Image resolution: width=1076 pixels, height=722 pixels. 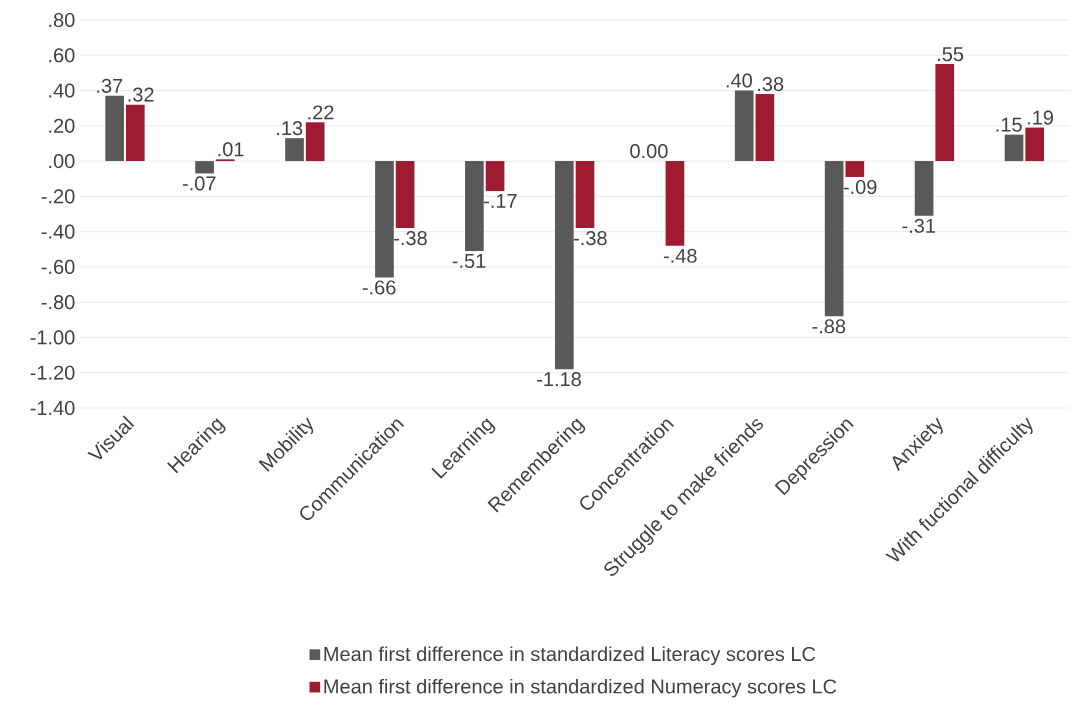 I want to click on data-label: 0.00, so click(x=649, y=151).